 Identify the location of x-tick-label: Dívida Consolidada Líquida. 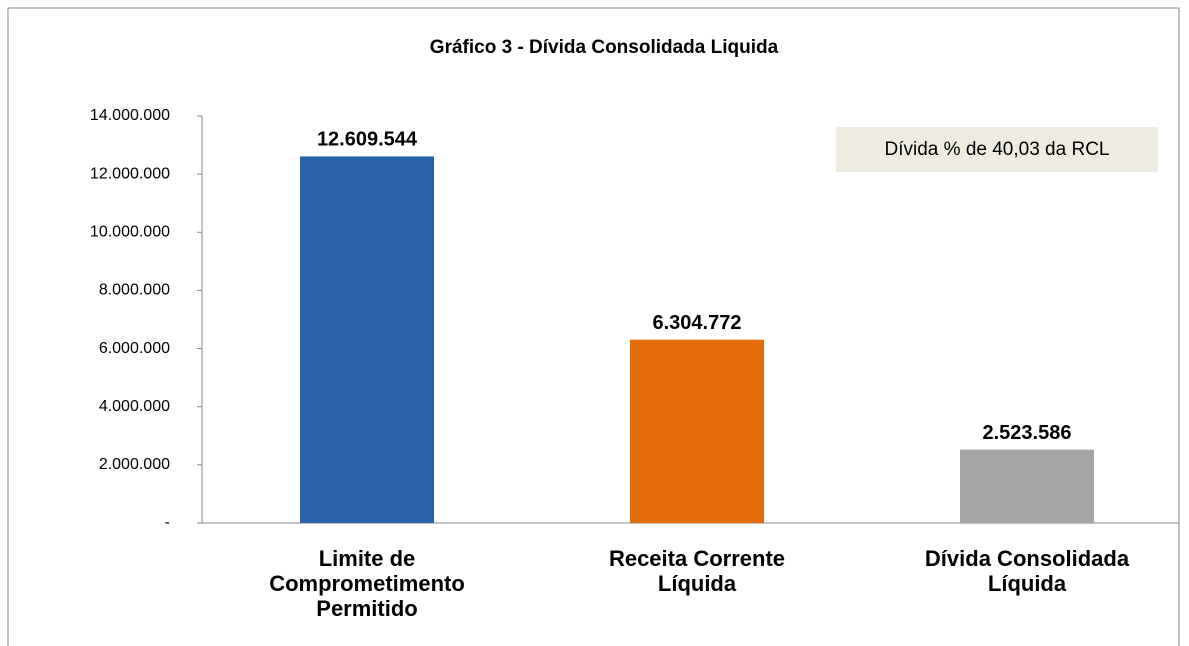
(1027, 571).